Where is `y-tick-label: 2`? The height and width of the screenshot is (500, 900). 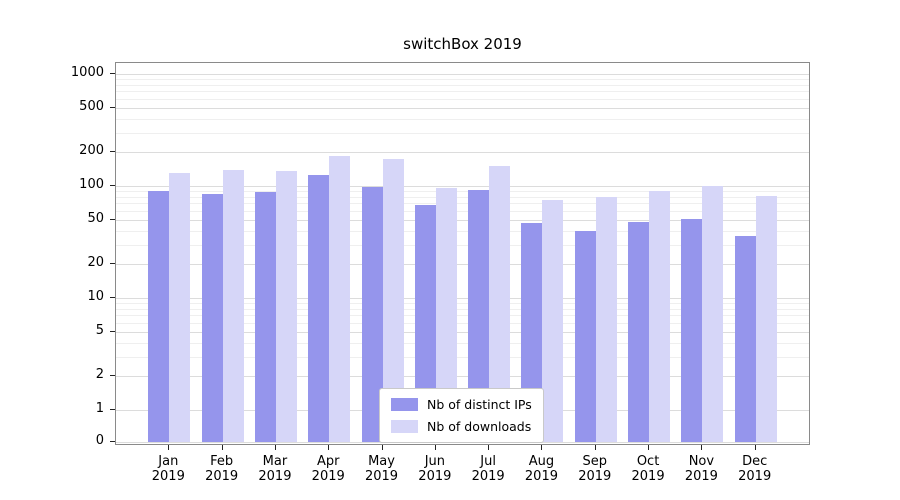
y-tick-label: 2 is located at coordinates (99, 375).